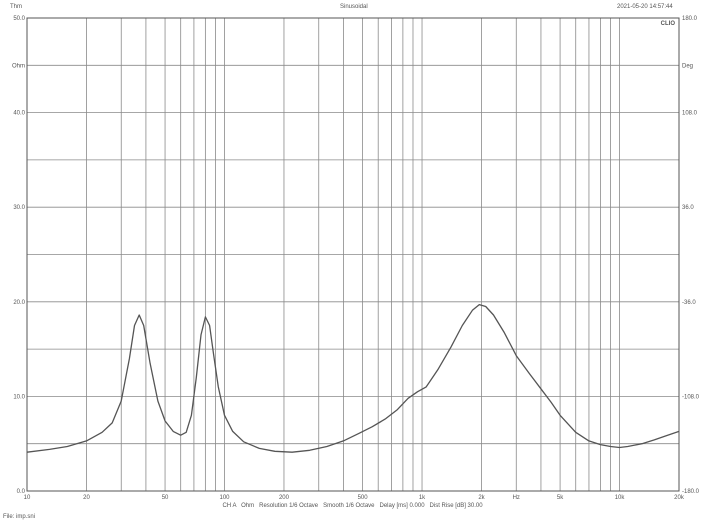 This screenshot has height=528, width=705. Describe the element at coordinates (516, 498) in the screenshot. I see `x-axis-unit-label: Hz` at that location.